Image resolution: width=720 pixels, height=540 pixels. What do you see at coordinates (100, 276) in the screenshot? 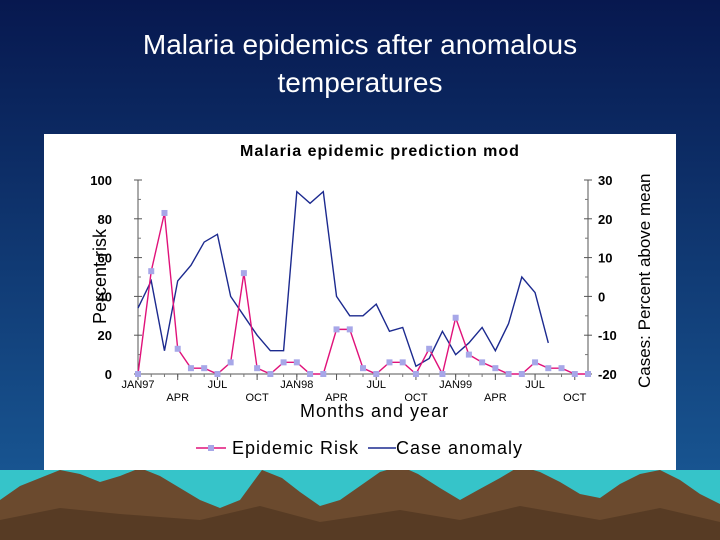
I see `y-axis-left-title: Percent risk` at bounding box center [100, 276].